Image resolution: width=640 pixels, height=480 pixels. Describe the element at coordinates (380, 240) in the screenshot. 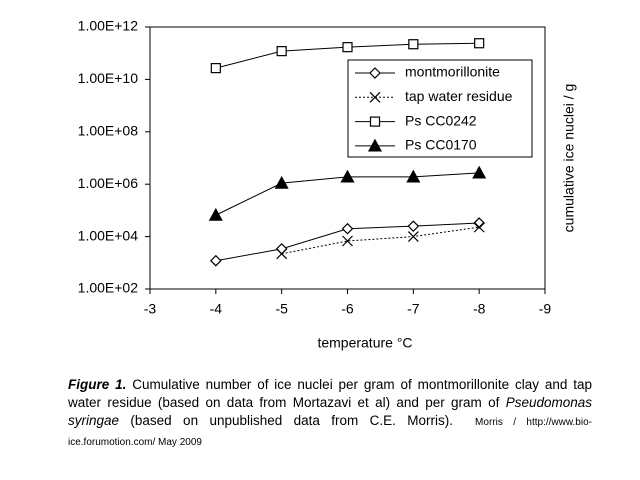

I see `series-line` at that location.